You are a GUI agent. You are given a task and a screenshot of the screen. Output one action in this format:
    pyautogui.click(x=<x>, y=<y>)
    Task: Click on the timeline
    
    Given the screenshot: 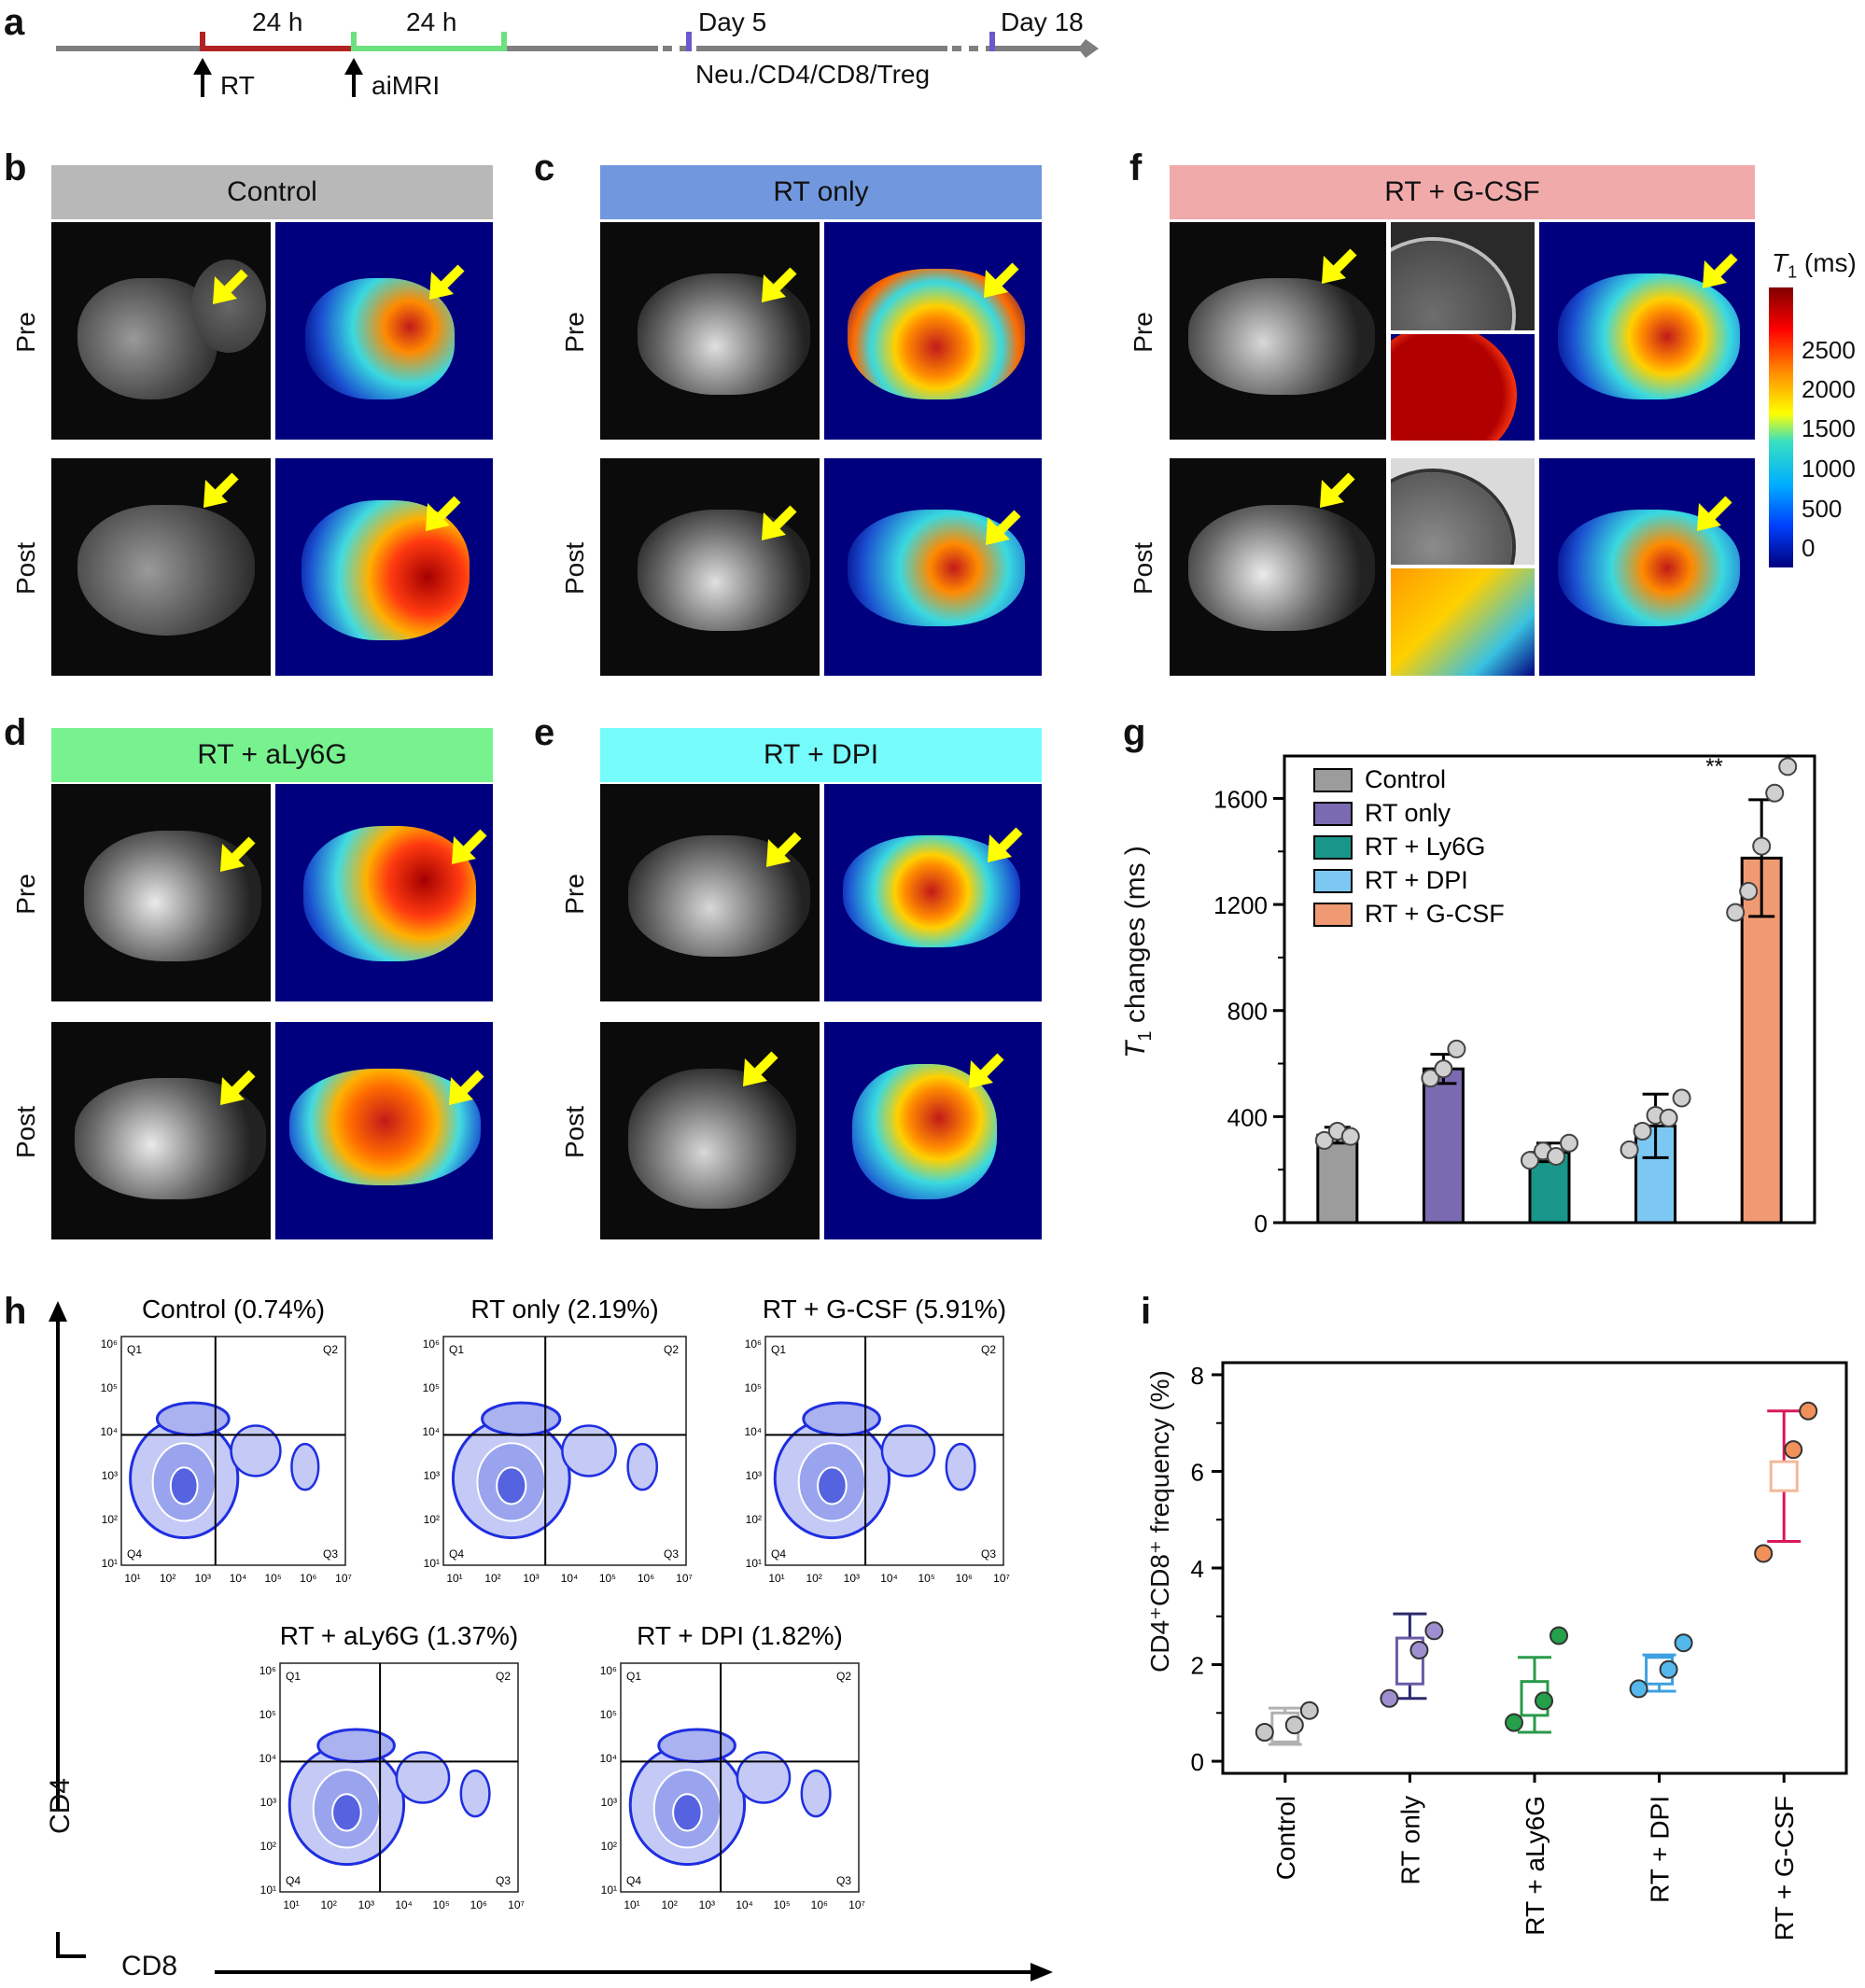 What is the action you would take?
    pyautogui.click(x=578, y=64)
    